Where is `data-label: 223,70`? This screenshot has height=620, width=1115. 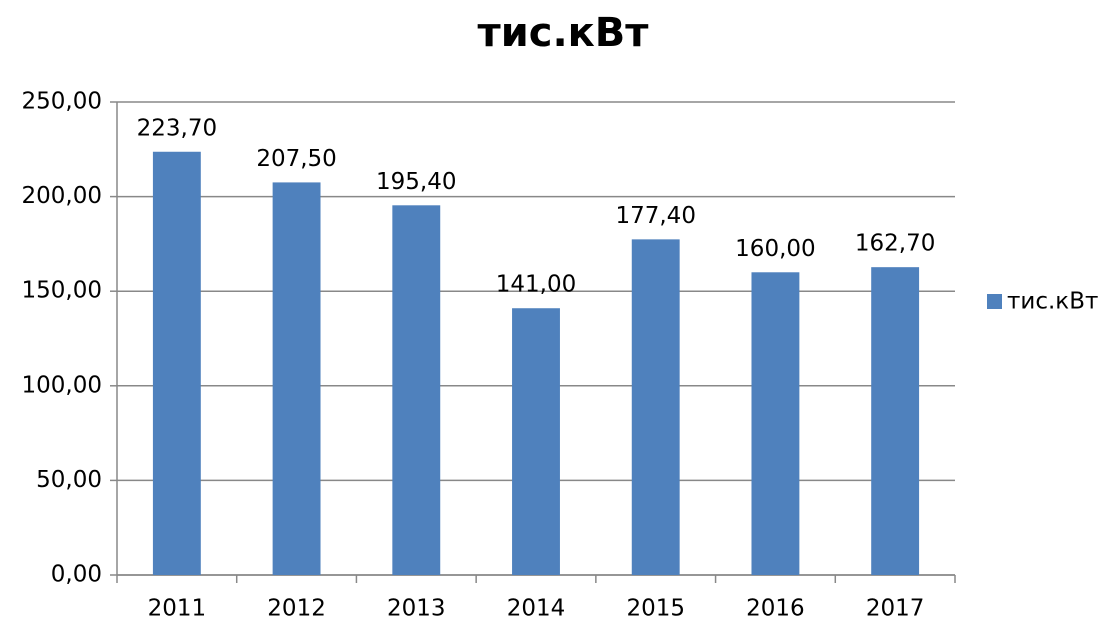
data-label: 223,70 is located at coordinates (177, 128).